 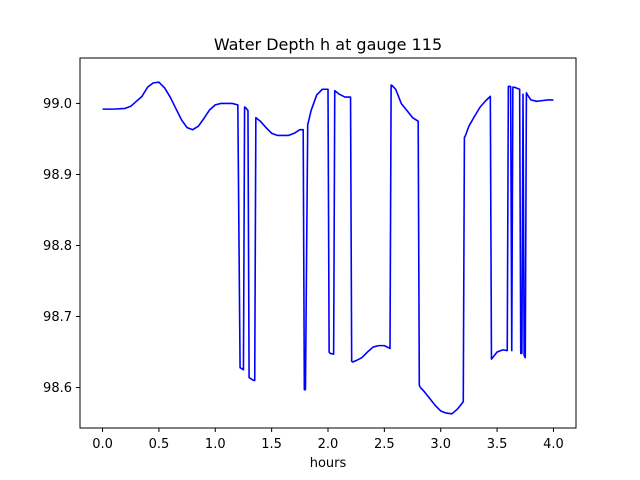 I want to click on y-tick-label: 98.7, so click(x=57, y=317).